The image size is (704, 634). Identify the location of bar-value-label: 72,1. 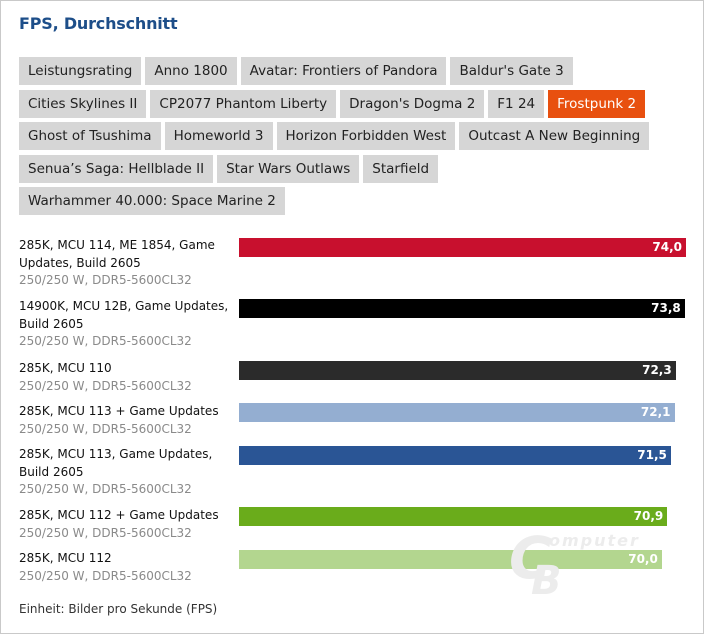
(655, 412).